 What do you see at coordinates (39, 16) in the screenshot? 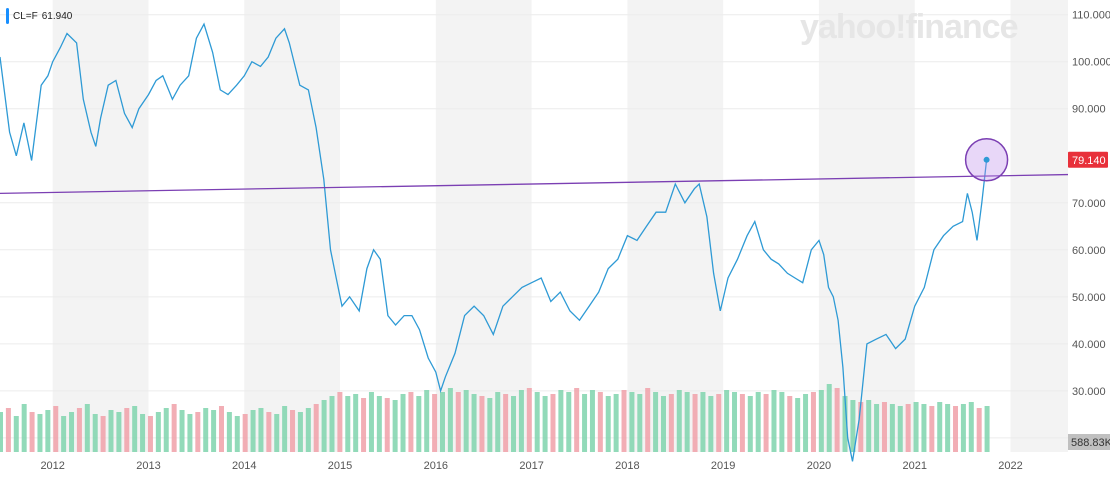
I see `ticker-badge: CL=F 61.940` at bounding box center [39, 16].